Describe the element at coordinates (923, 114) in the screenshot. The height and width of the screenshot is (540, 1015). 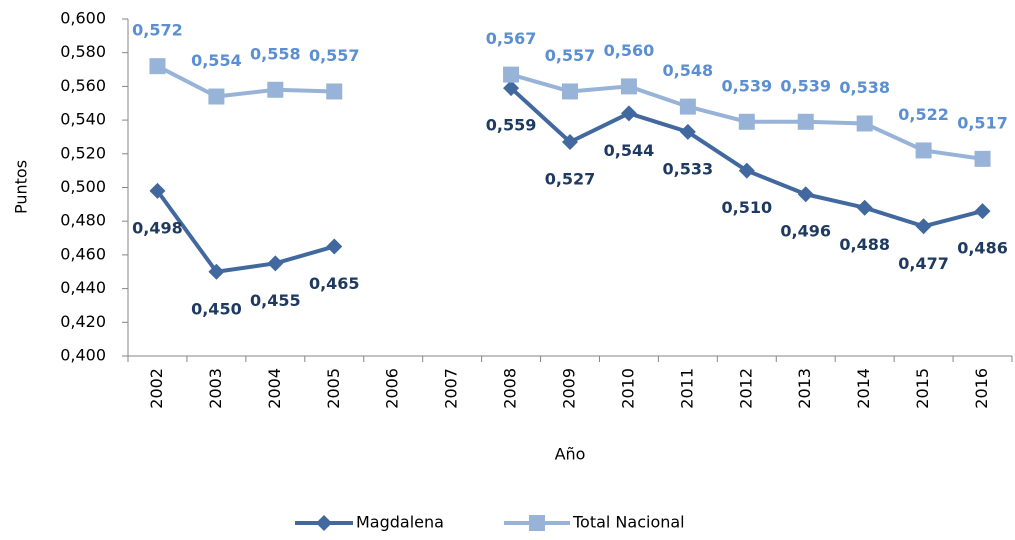
I see `data-label: 0,522` at that location.